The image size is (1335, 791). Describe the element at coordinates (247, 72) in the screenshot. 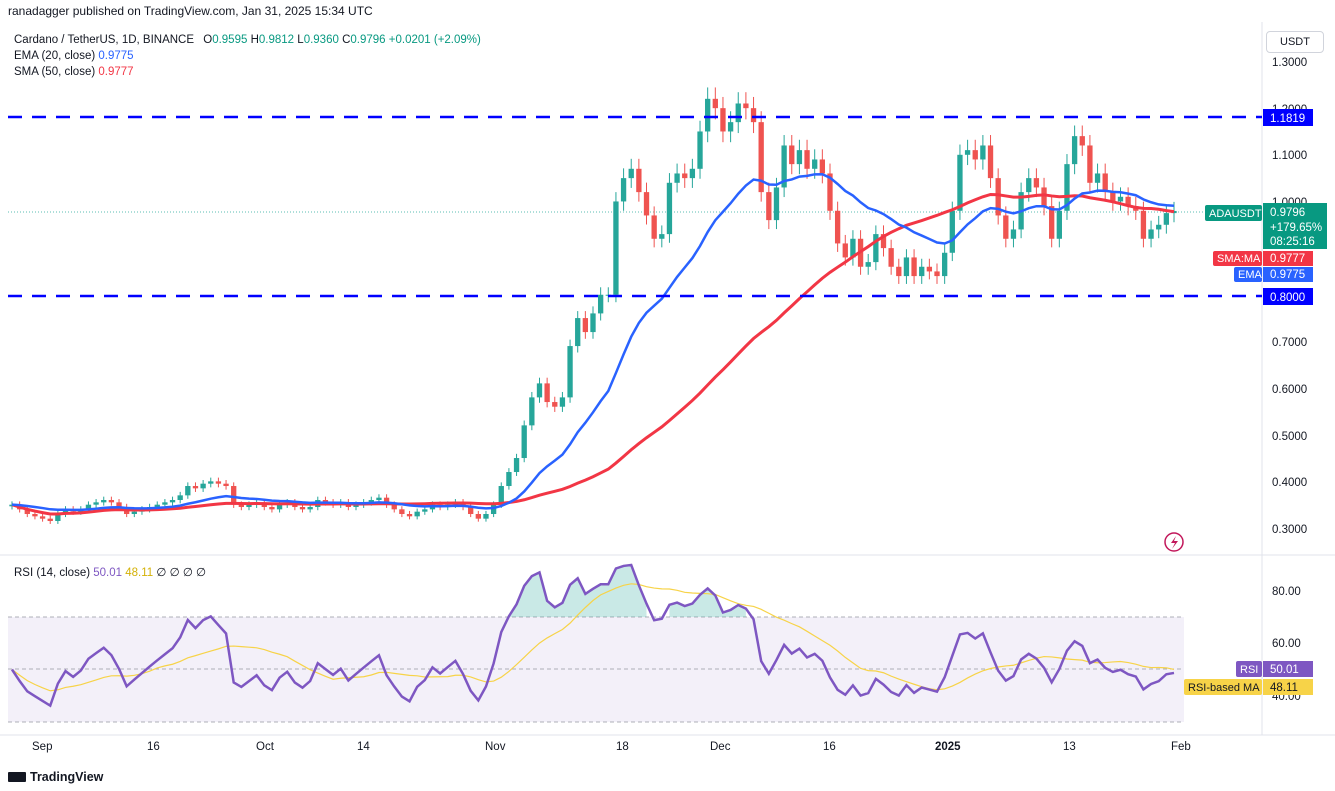

I see `sma-row: SMA (50, close) 0.9777` at that location.